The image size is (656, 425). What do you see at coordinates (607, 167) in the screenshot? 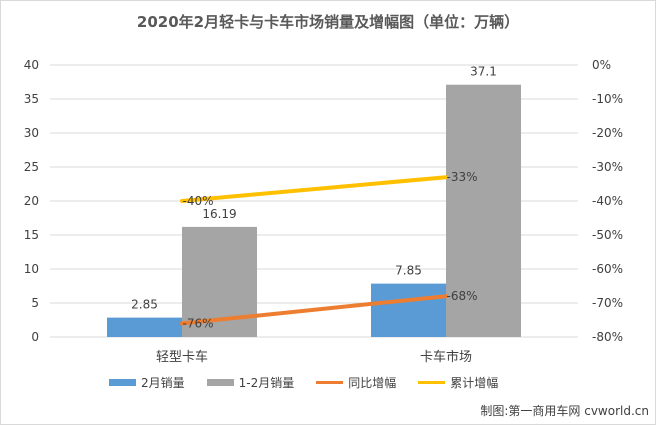
I see `y-right-tick-label: -30%` at bounding box center [607, 167].